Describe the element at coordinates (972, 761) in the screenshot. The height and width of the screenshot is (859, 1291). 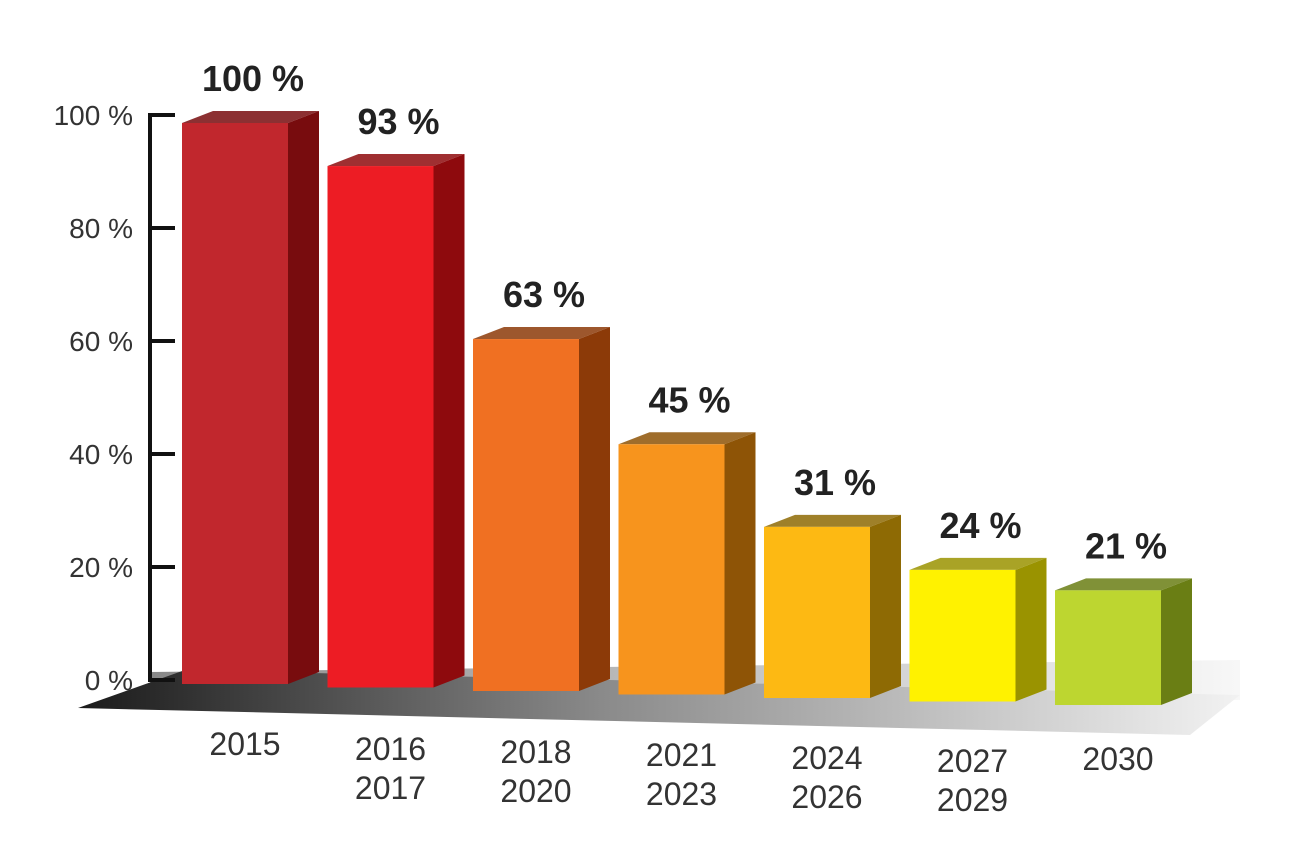
I see `x-tick-label: 2027` at that location.